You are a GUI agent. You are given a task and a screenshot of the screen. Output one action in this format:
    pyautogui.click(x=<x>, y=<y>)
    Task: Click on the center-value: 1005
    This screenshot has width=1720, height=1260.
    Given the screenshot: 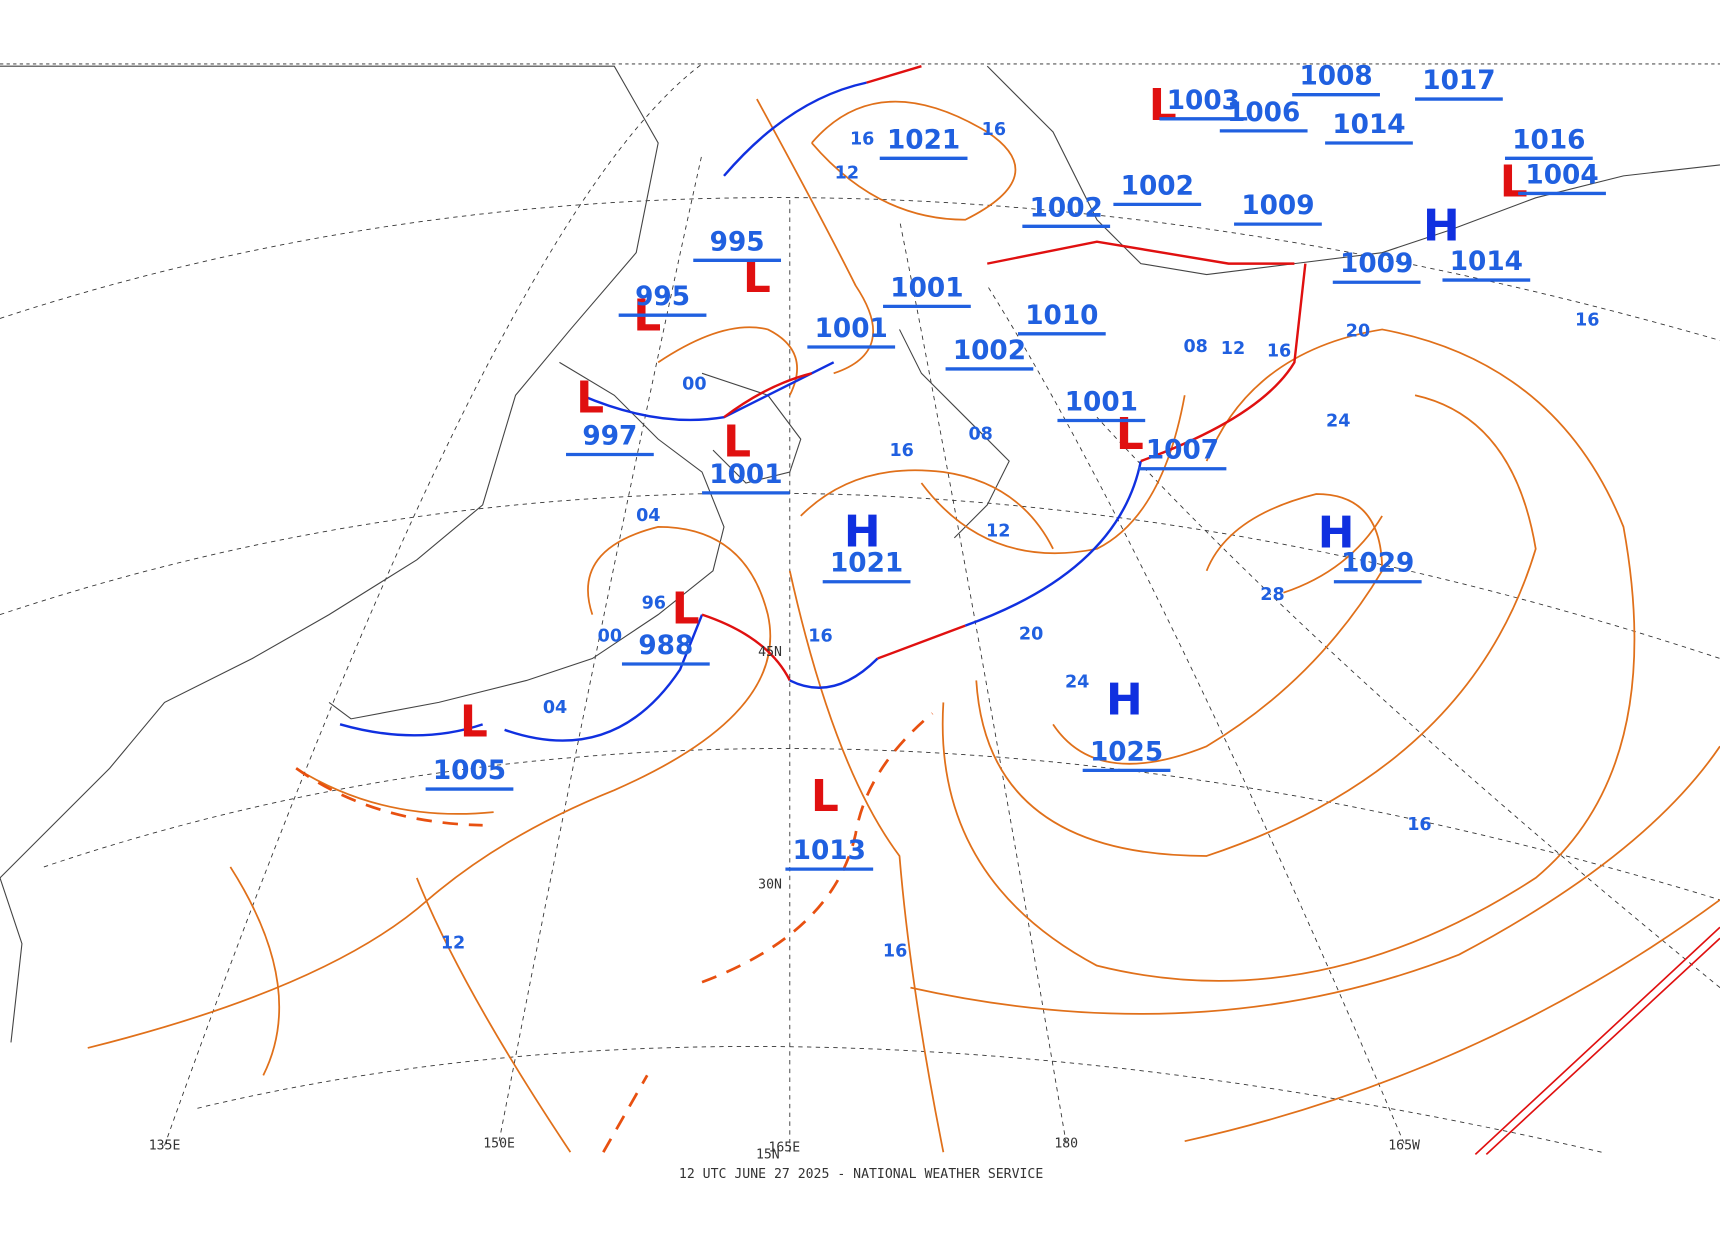 What is the action you would take?
    pyautogui.click(x=469, y=771)
    